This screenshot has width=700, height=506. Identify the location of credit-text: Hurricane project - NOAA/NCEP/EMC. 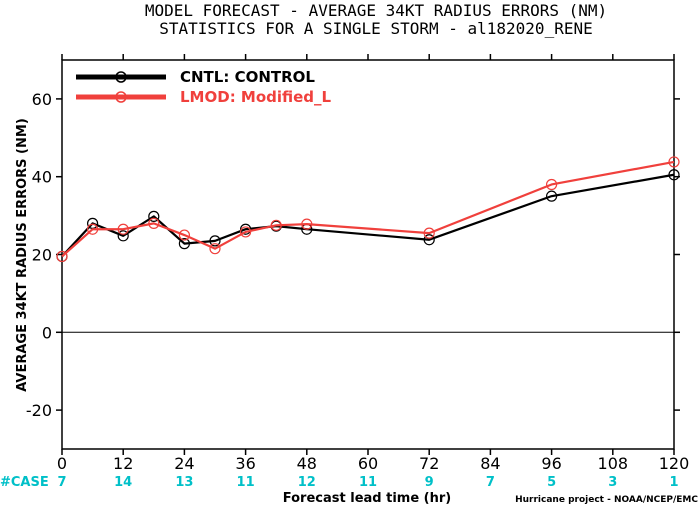
(606, 500).